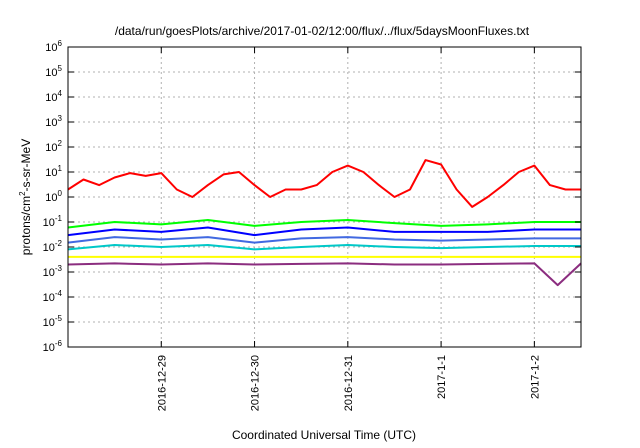  What do you see at coordinates (60, 118) in the screenshot?
I see `y-tick-label-exp: 3` at bounding box center [60, 118].